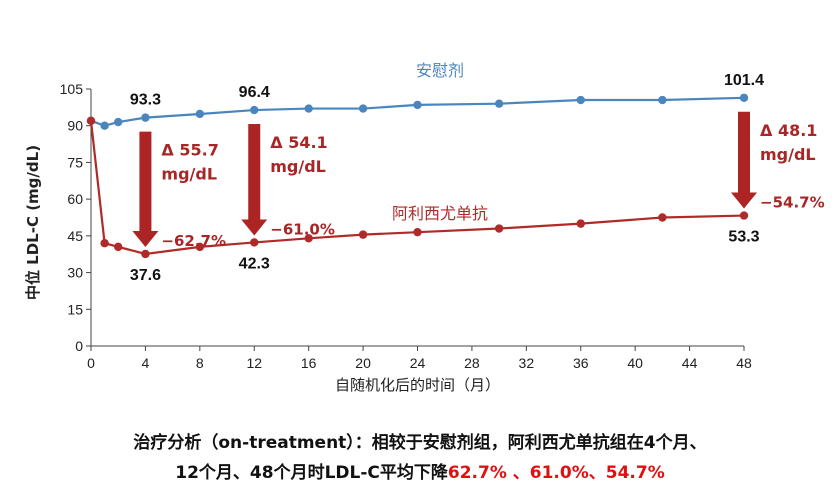 Image resolution: width=840 pixels, height=493 pixels. What do you see at coordinates (635, 363) in the screenshot?
I see `x-tick-label: 40` at bounding box center [635, 363].